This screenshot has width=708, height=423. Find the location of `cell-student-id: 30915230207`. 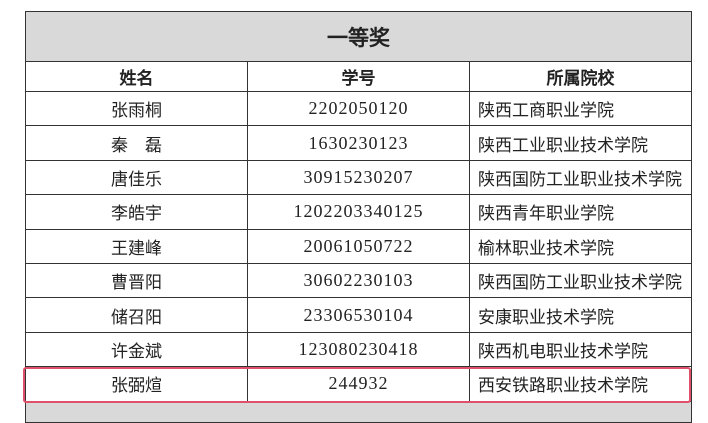

cell-student-id: 30915230207 is located at coordinates (358, 177).